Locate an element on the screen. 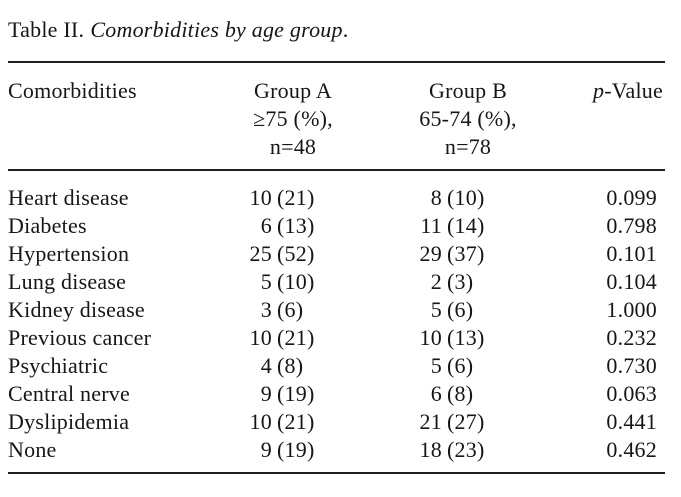  header-p-value-rest: -Value is located at coordinates (633, 90).